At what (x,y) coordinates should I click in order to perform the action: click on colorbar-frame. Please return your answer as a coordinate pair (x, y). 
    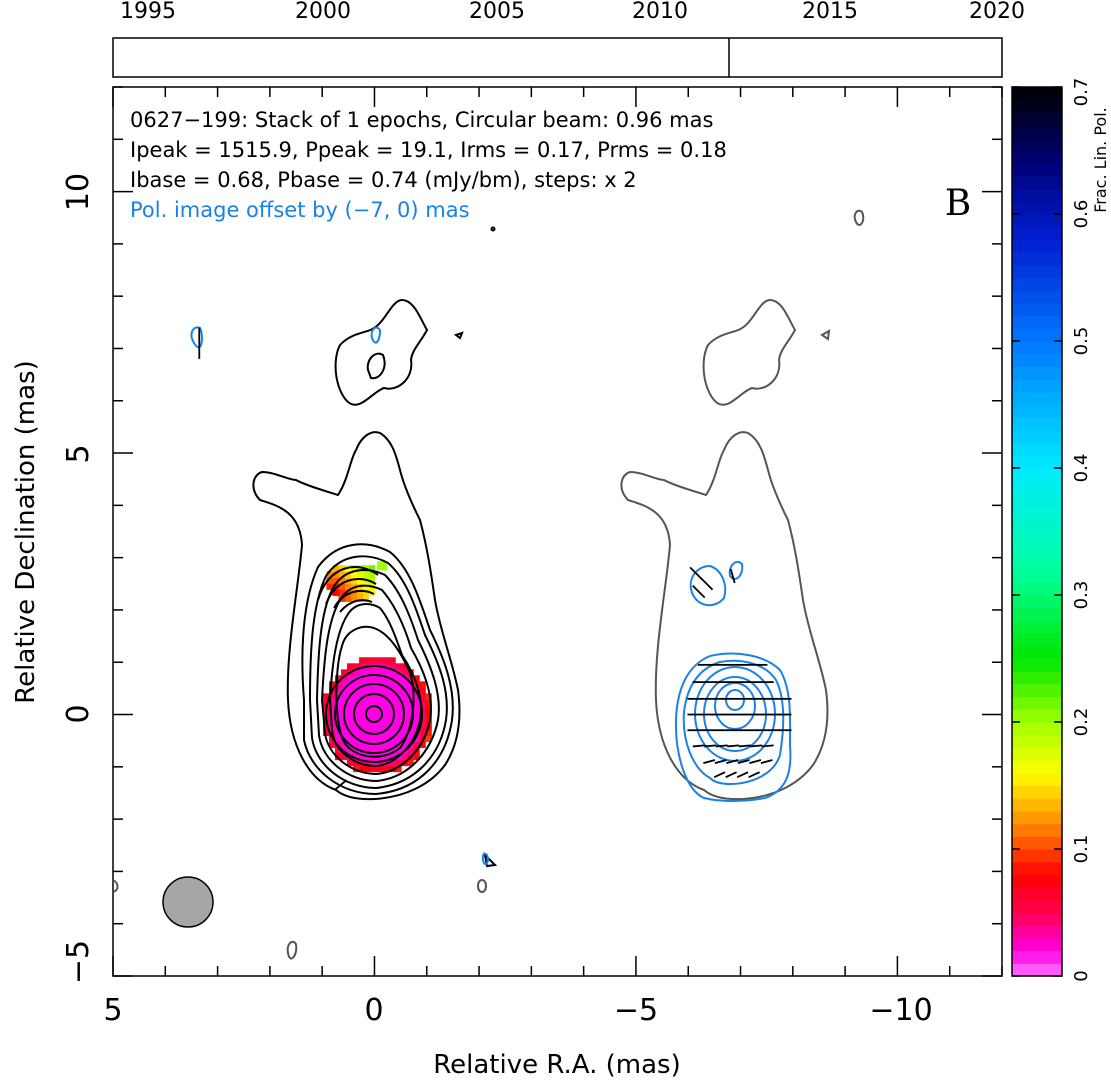
    Looking at the image, I should click on (1037, 531).